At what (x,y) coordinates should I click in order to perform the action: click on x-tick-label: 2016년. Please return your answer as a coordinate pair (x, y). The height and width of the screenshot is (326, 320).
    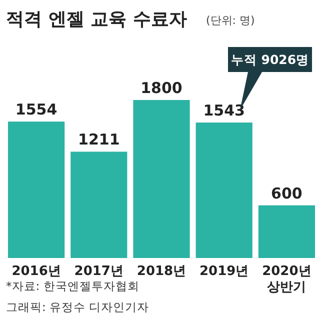
    Looking at the image, I should click on (36, 271).